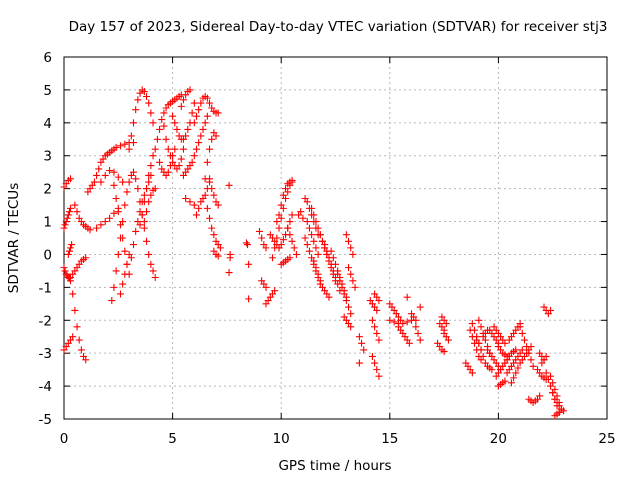 The width and height of the screenshot is (640, 480). Describe the element at coordinates (389, 439) in the screenshot. I see `x-tick-label: 15` at that location.